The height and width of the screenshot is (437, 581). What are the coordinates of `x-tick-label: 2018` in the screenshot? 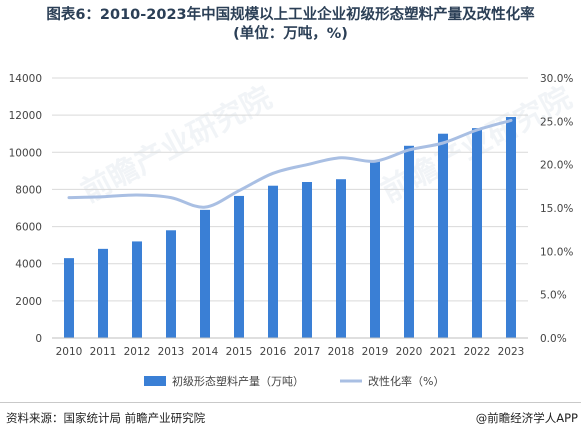 It's located at (341, 352).